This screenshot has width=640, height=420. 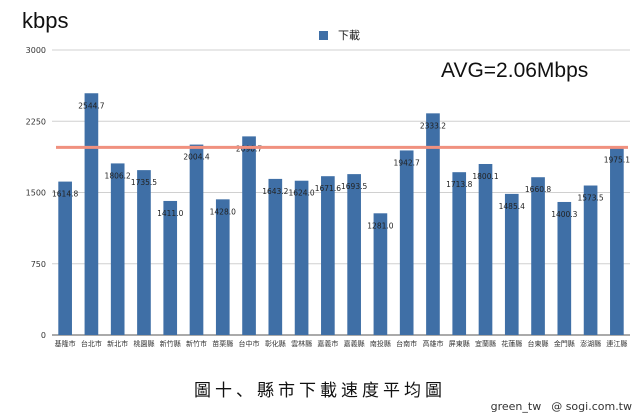 I want to click on x-tick-label: 嘉義市, so click(x=327, y=343).